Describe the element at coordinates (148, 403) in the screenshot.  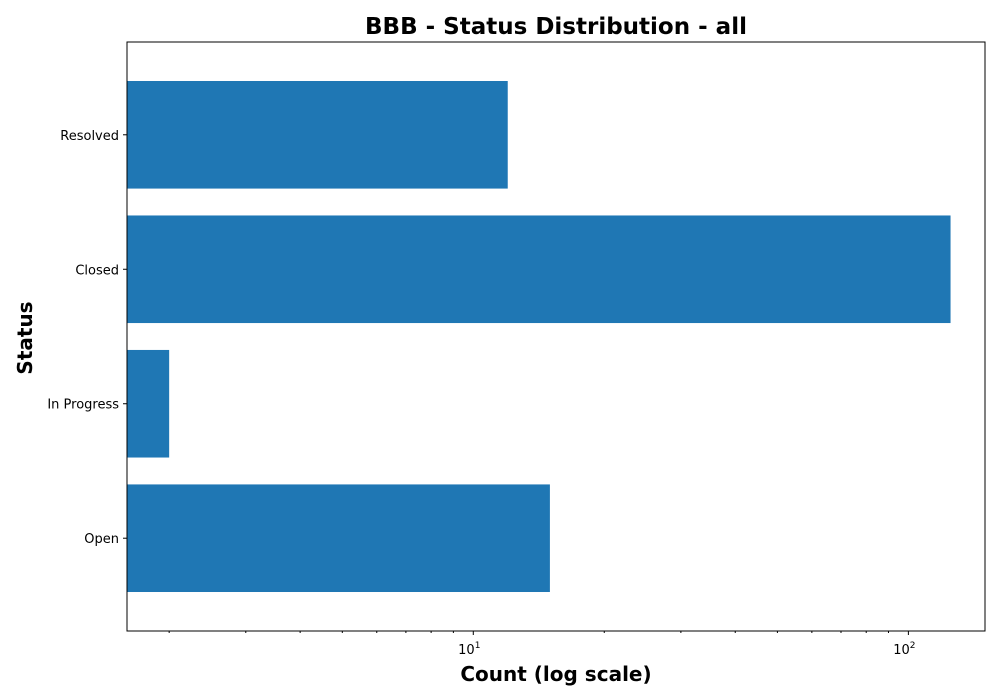
I see `bar-in-progress` at that location.